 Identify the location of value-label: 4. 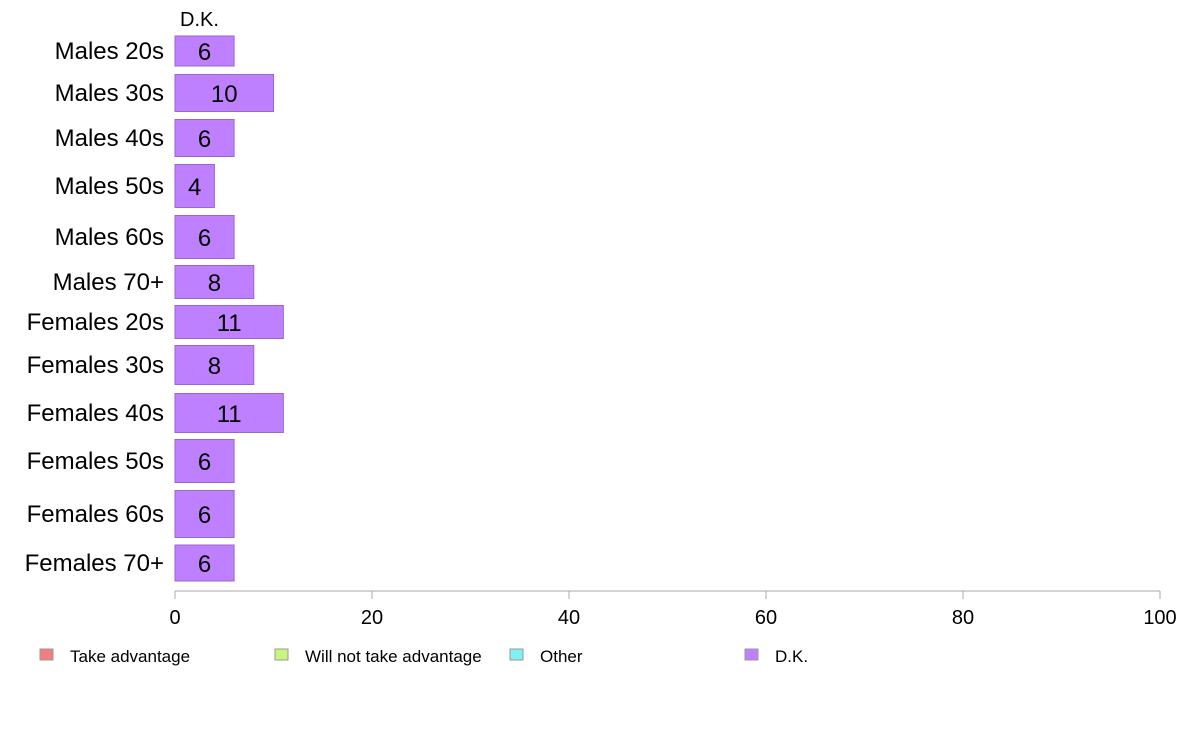
(194, 187).